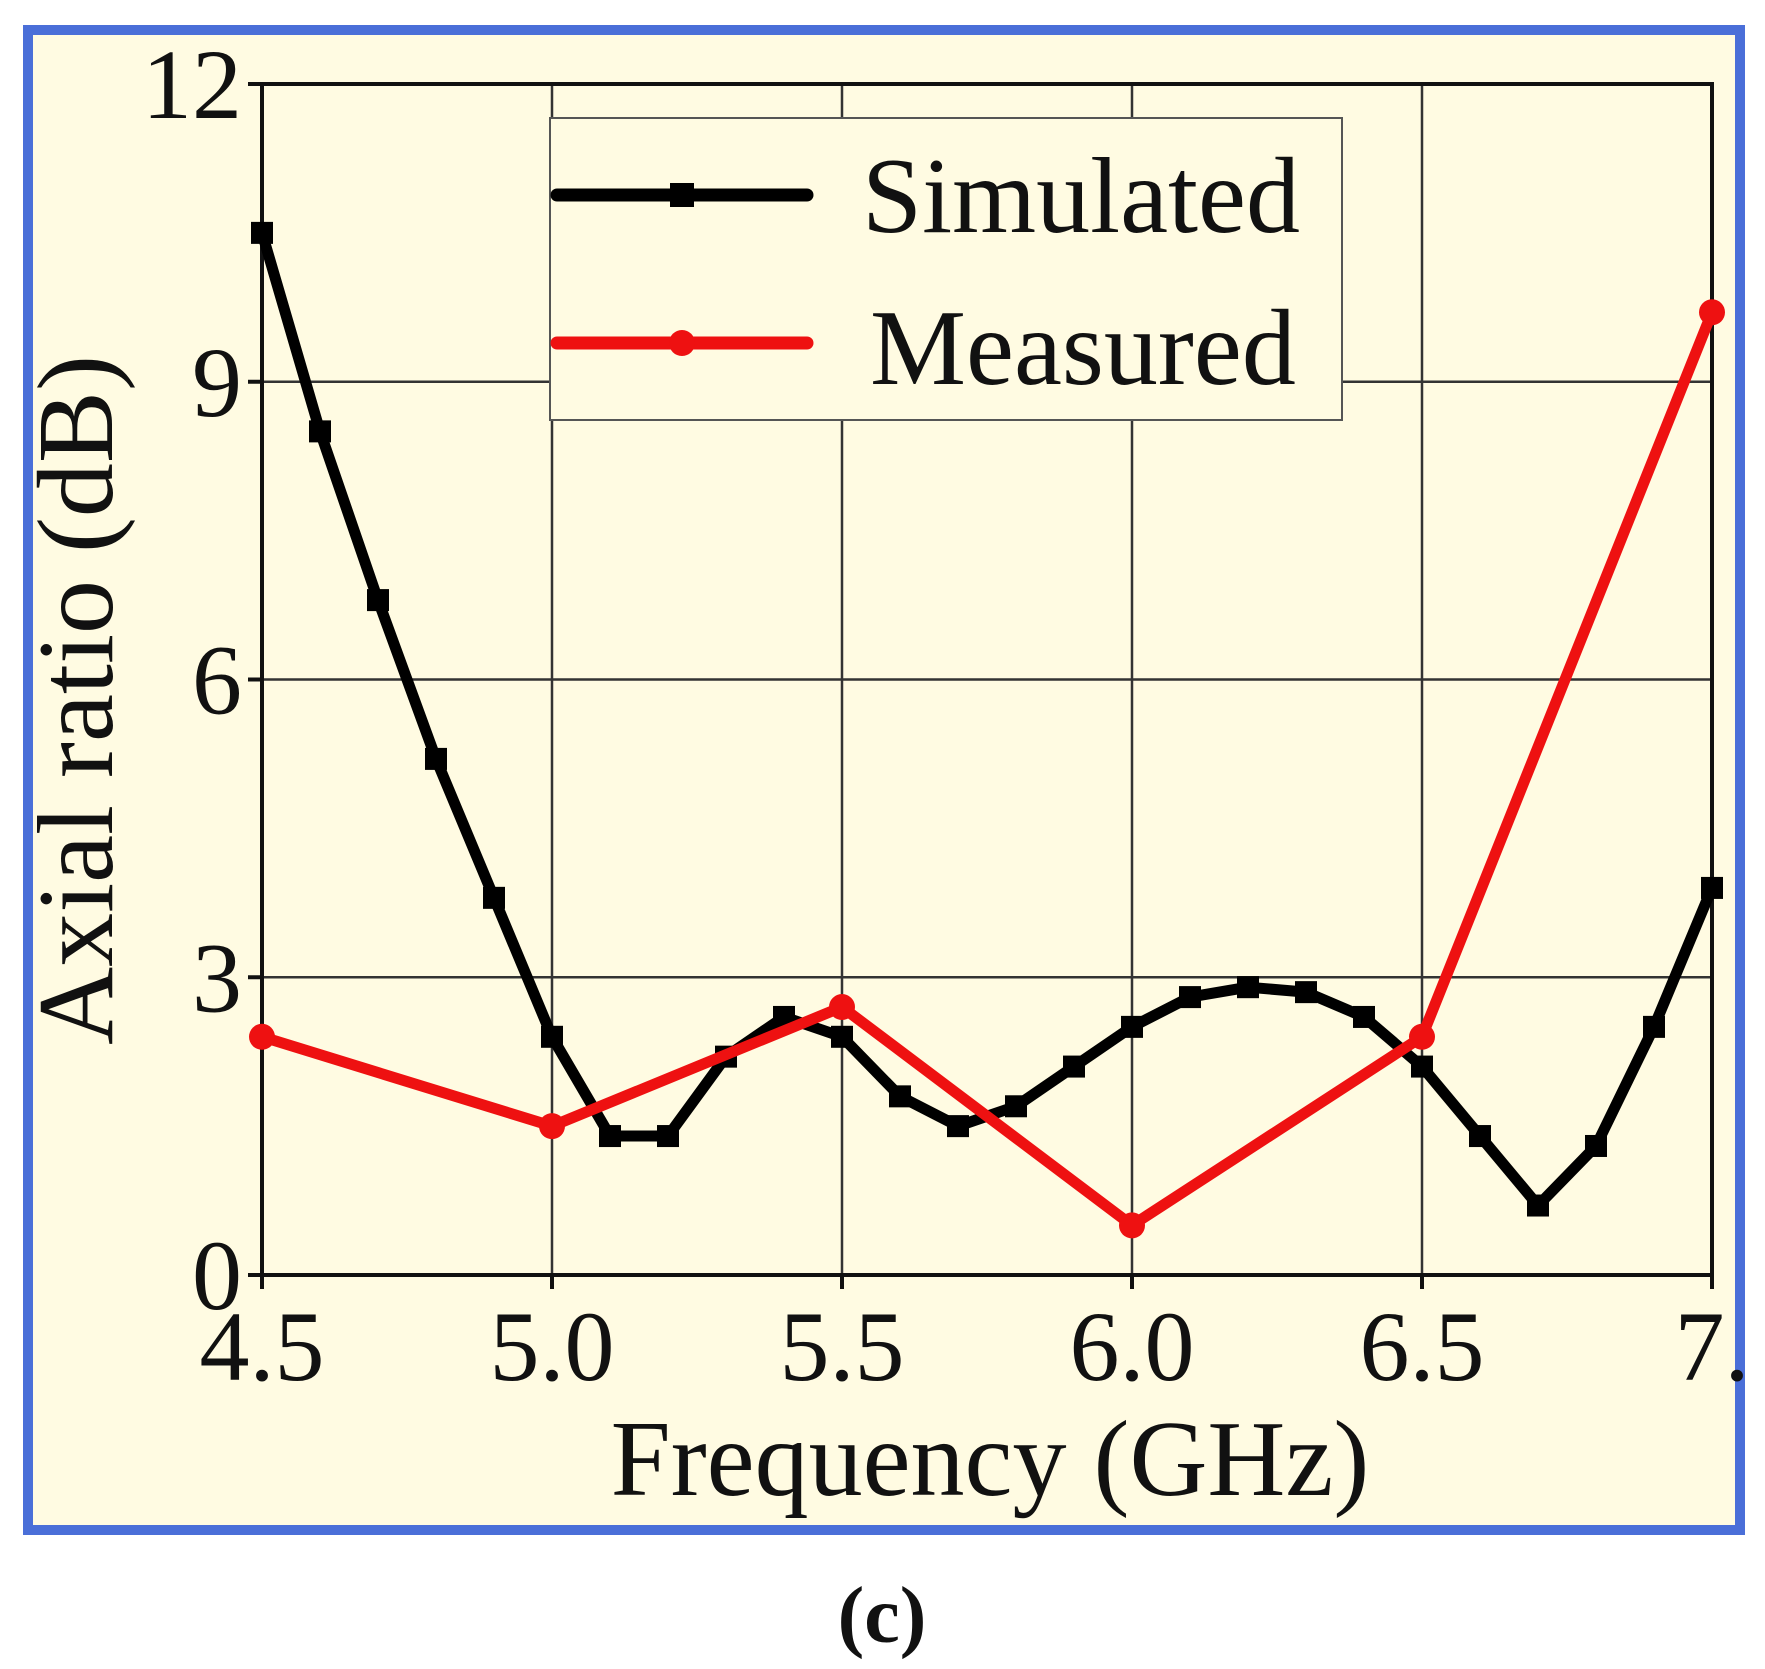 The height and width of the screenshot is (1669, 1765). I want to click on y-tick-label: 3, so click(217, 977).